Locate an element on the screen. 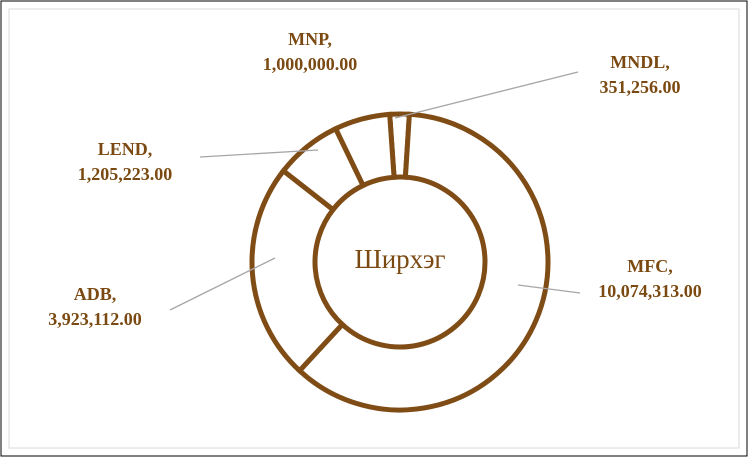 Image resolution: width=748 pixels, height=457 pixels. category-name: ADB is located at coordinates (93, 294).